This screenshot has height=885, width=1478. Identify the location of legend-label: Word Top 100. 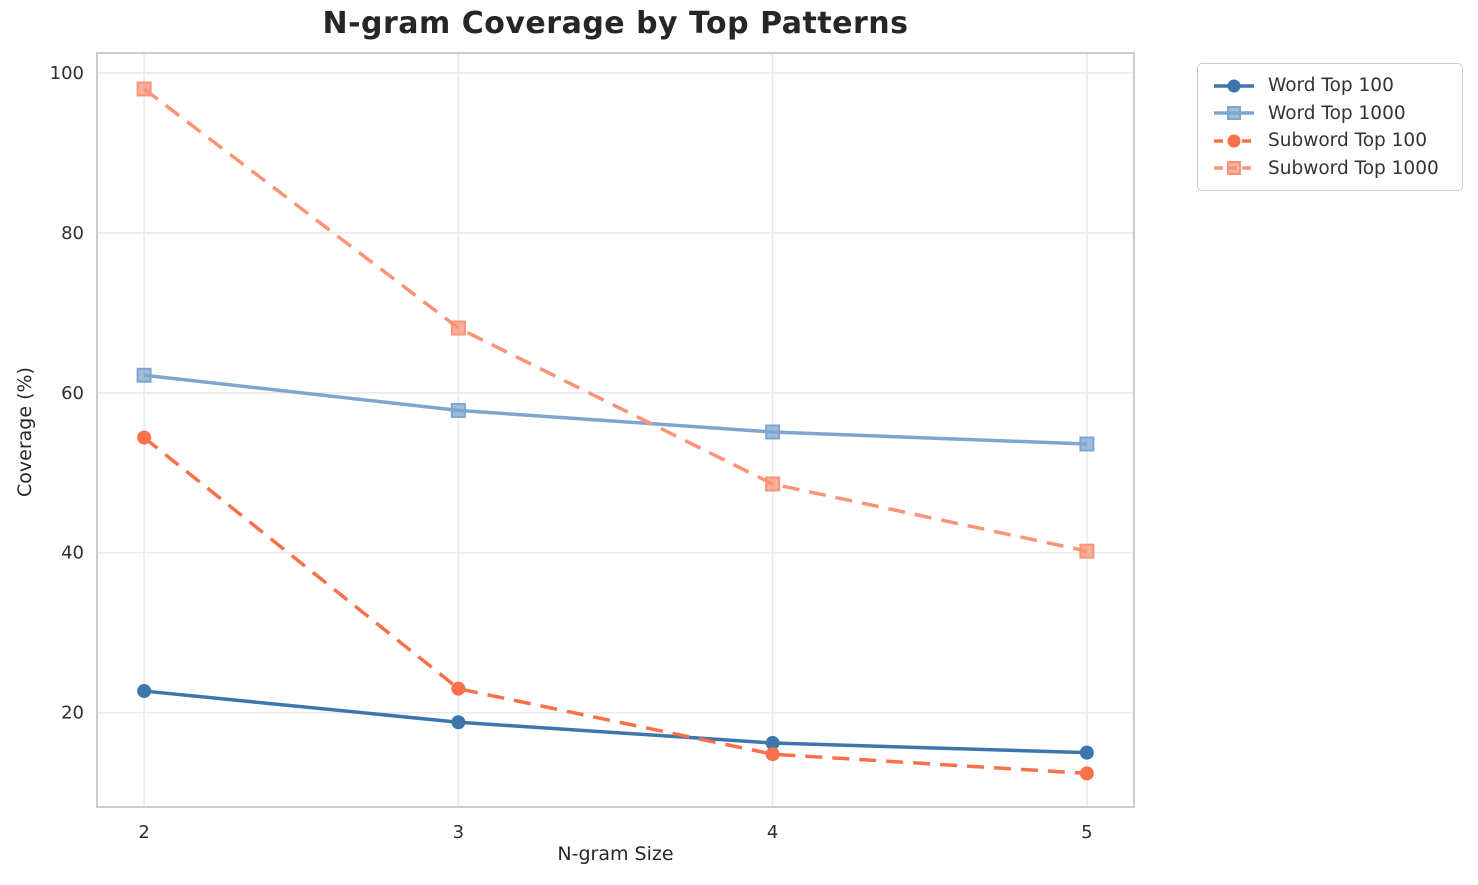
(1331, 86).